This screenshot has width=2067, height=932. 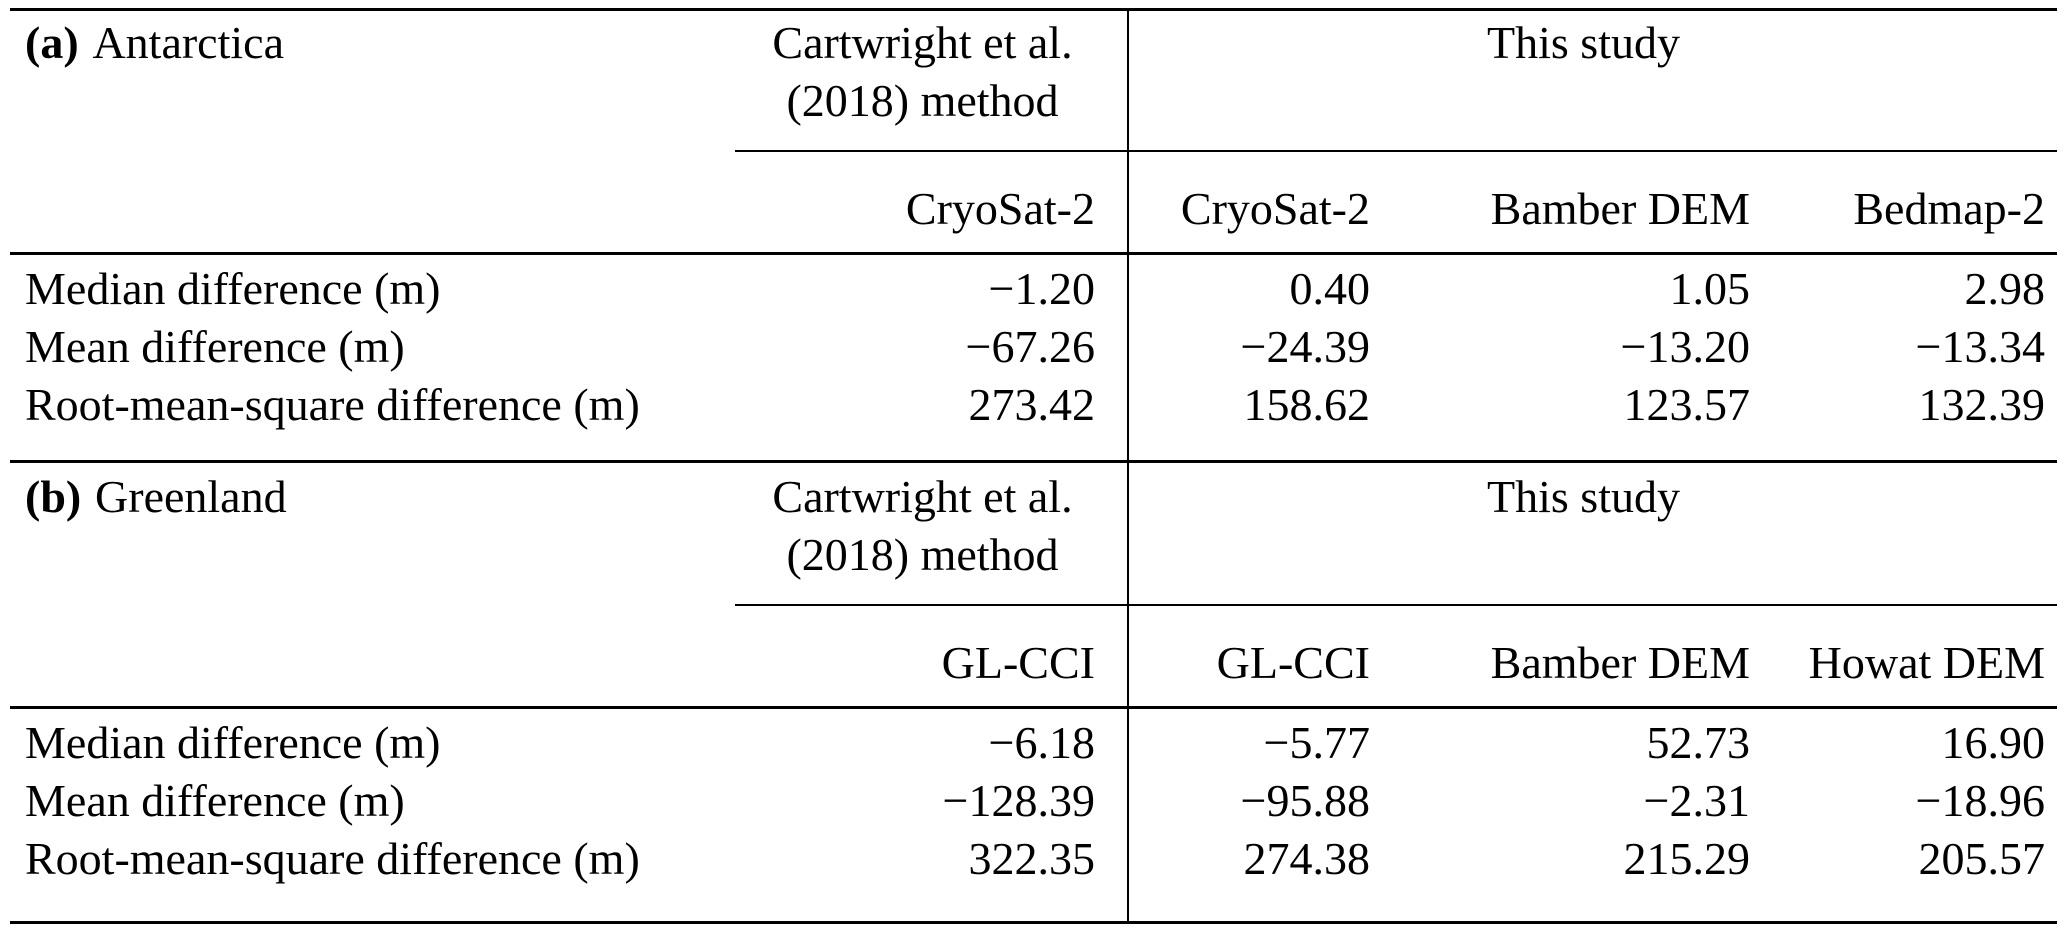 I want to click on panel-letter: (b), so click(x=53, y=496).